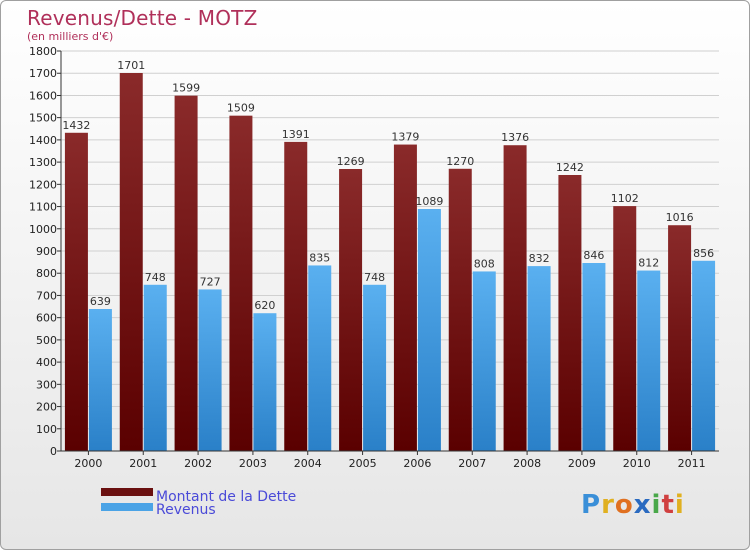 The image size is (750, 550). Describe the element at coordinates (642, 505) in the screenshot. I see `logo-letter: x` at that location.